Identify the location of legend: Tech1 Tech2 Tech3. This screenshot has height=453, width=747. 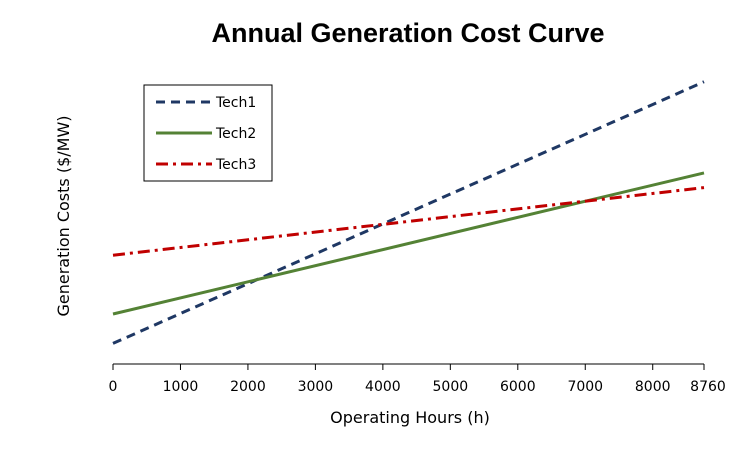
(208, 133).